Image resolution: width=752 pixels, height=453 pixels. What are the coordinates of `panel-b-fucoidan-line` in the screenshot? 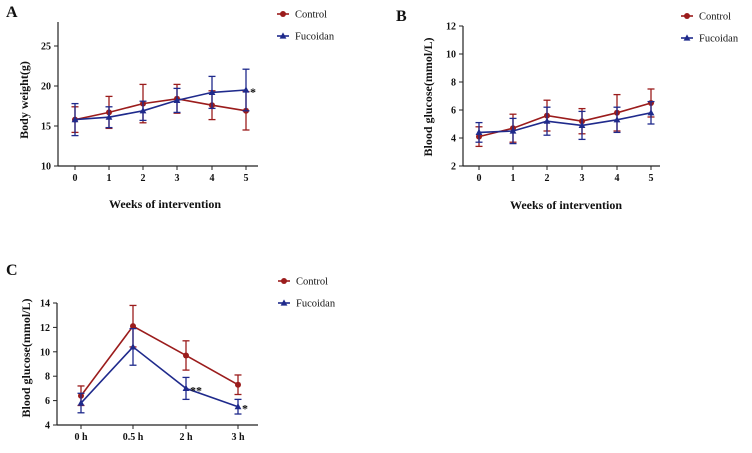 It's located at (565, 123).